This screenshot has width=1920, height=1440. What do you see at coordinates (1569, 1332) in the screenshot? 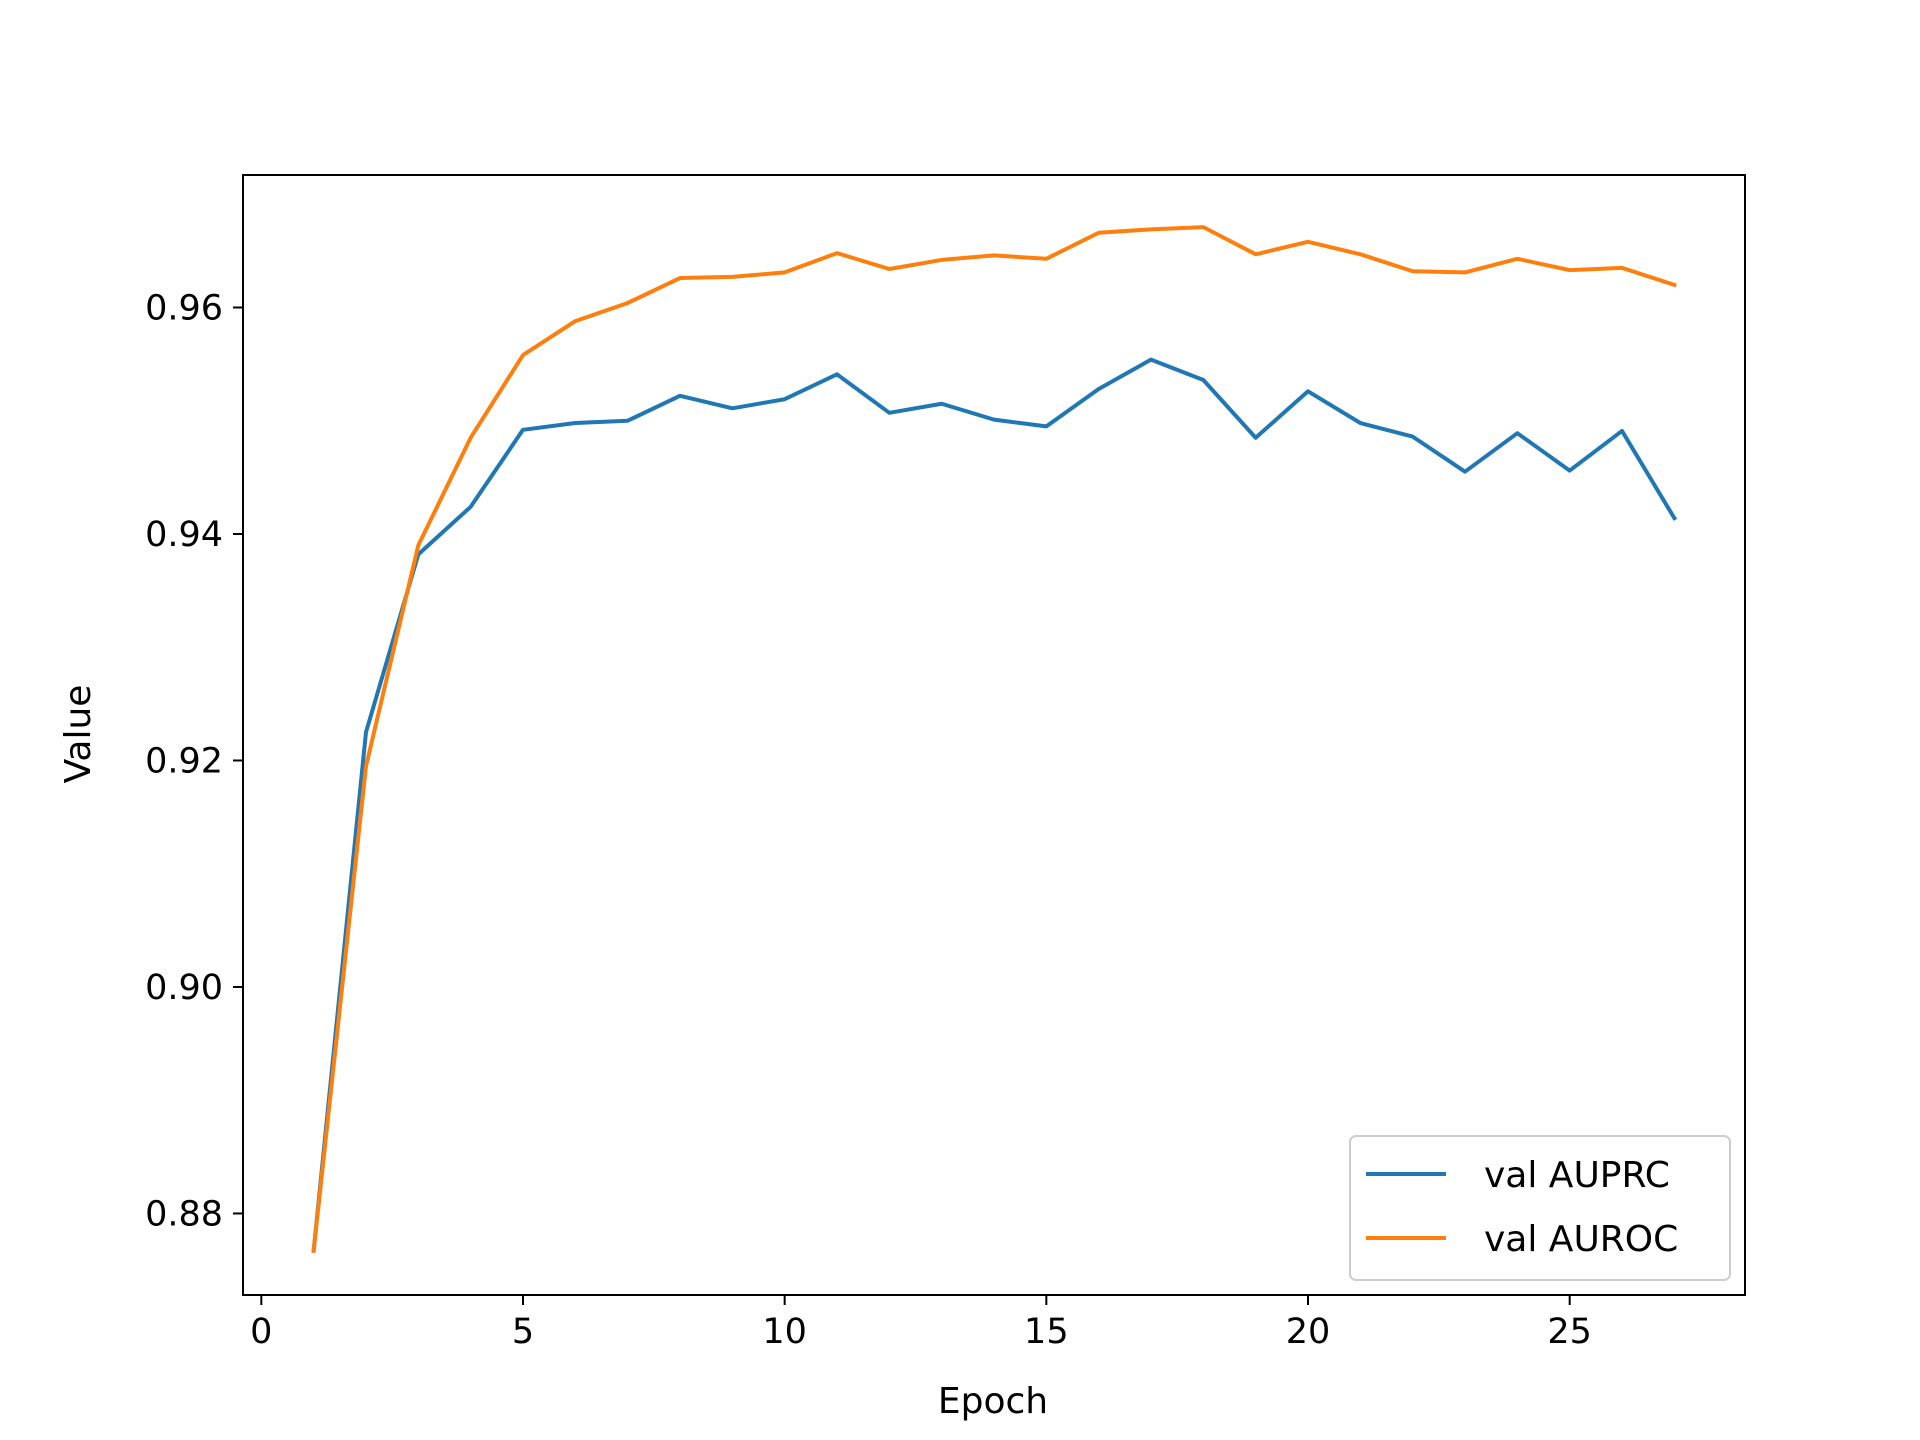
I see `x-tick-label: 25` at bounding box center [1569, 1332].